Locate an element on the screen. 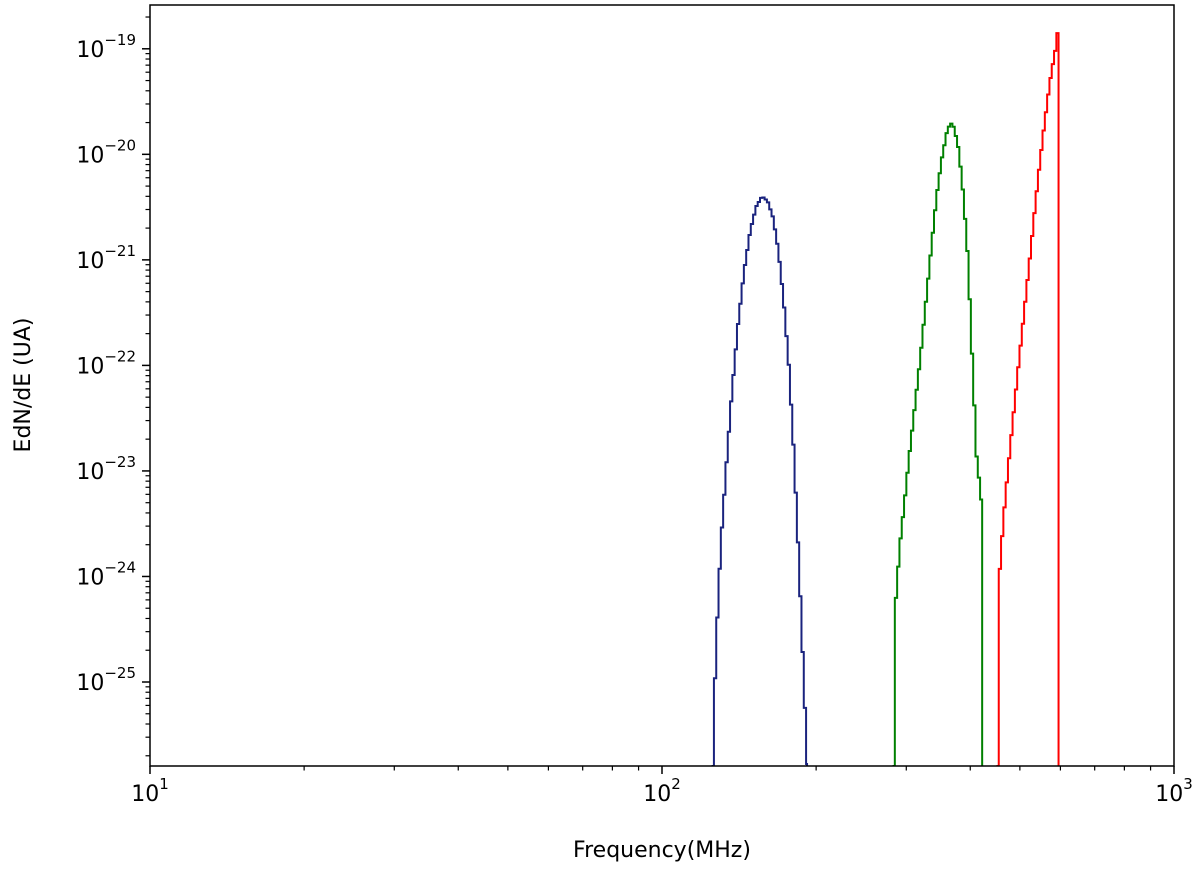  y-tick-label: 10−22 is located at coordinates (106, 363).